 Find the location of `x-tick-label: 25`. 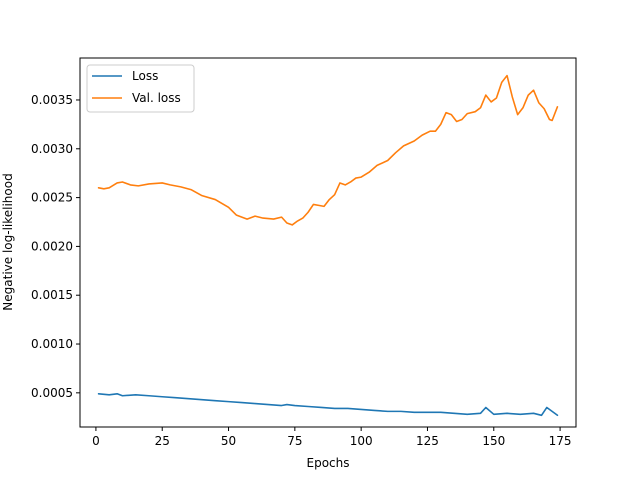

x-tick-label: 25 is located at coordinates (162, 441).